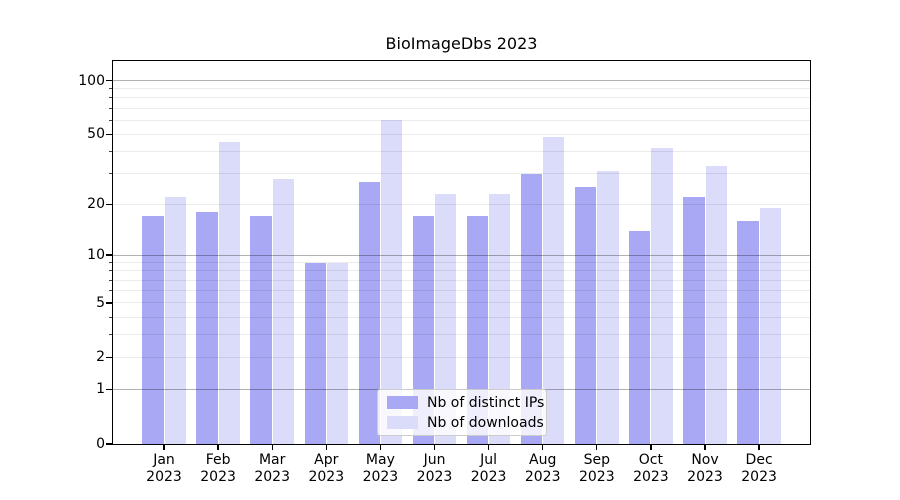  I want to click on x-axis-tick-dec, so click(759, 447).